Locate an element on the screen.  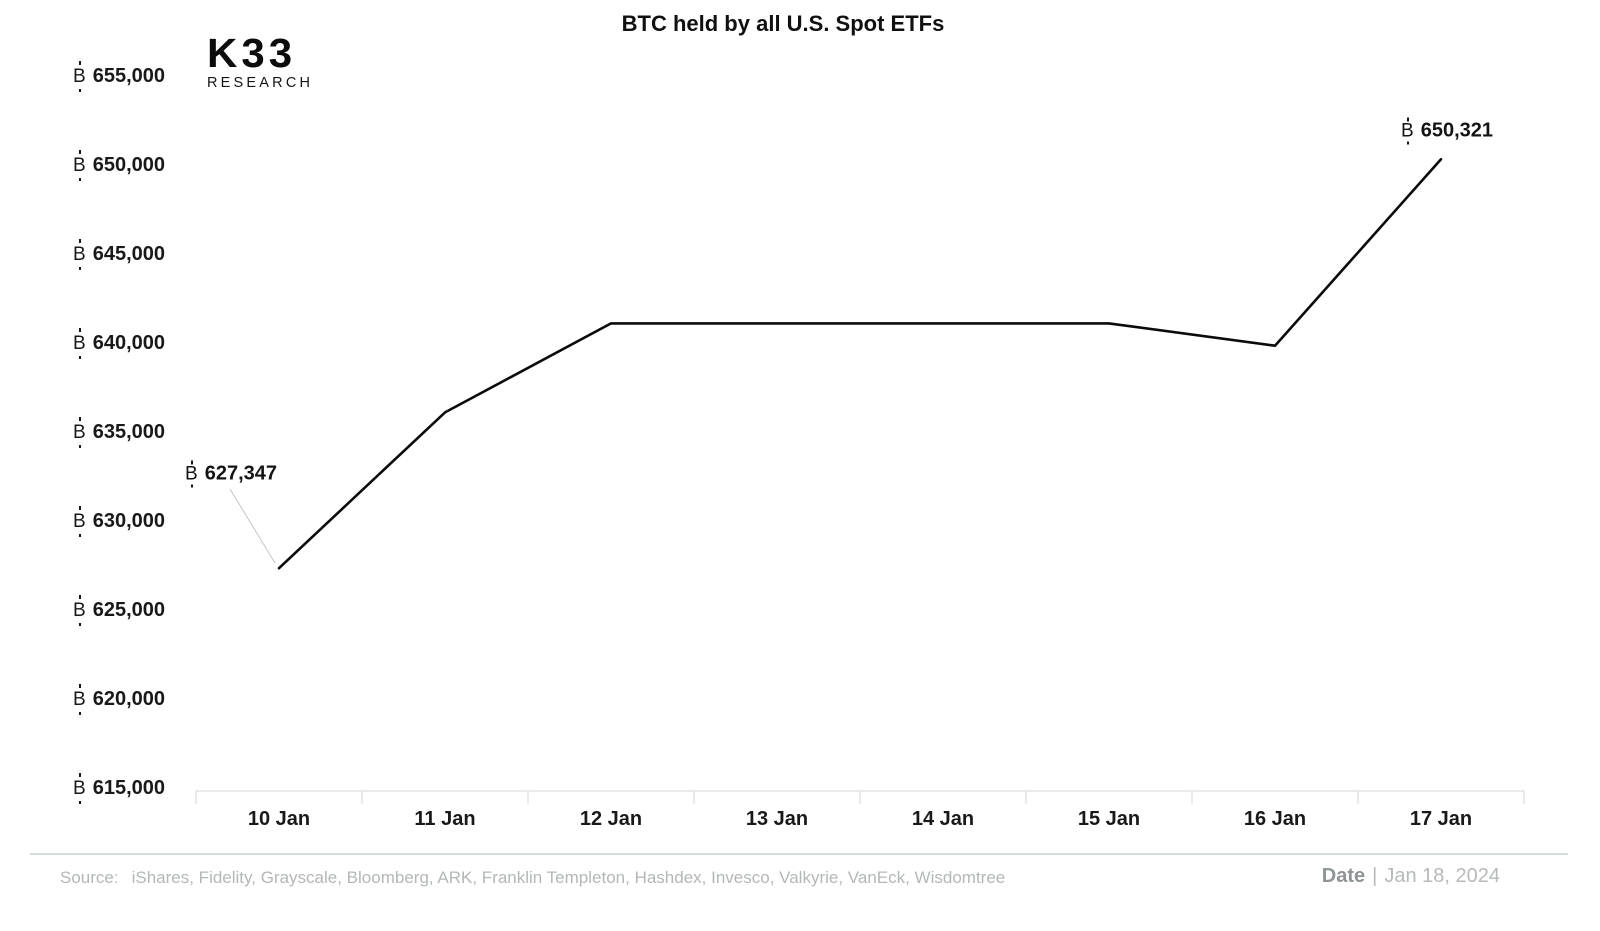
logo-wordmark: K33 is located at coordinates (252, 53).